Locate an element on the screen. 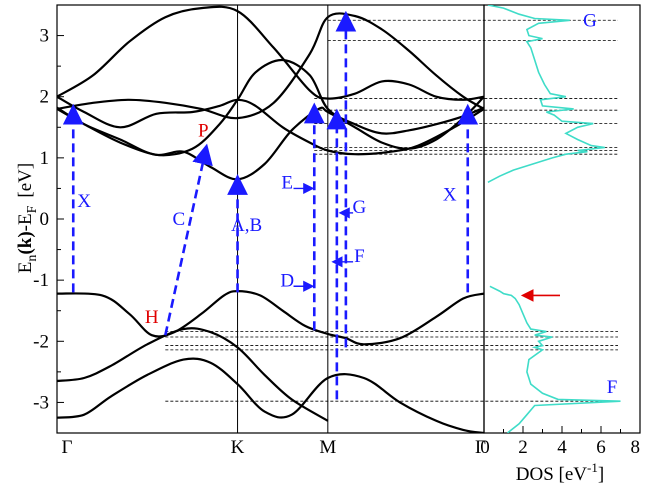 The height and width of the screenshot is (494, 645). transition-label: A,B is located at coordinates (246, 225).